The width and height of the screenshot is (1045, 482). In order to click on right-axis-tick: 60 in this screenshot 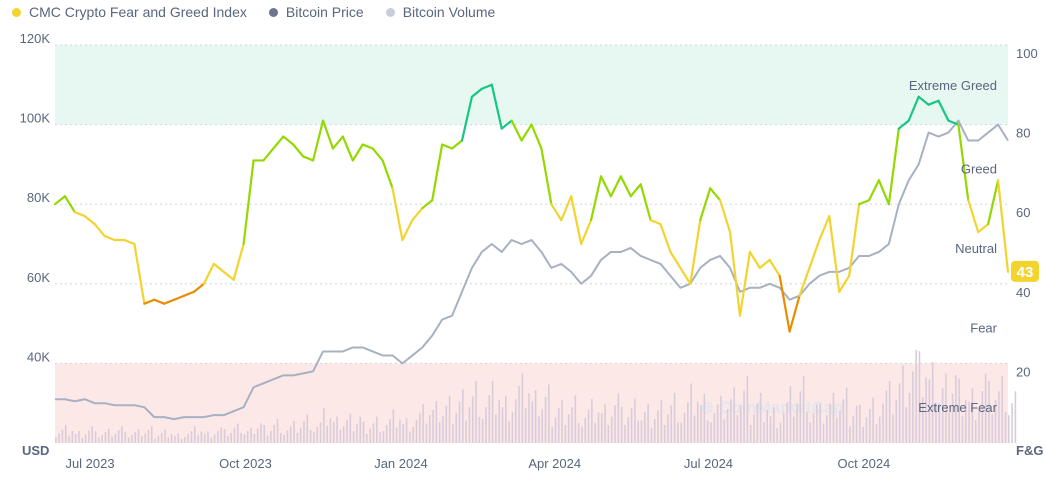, I will do `click(1023, 212)`.